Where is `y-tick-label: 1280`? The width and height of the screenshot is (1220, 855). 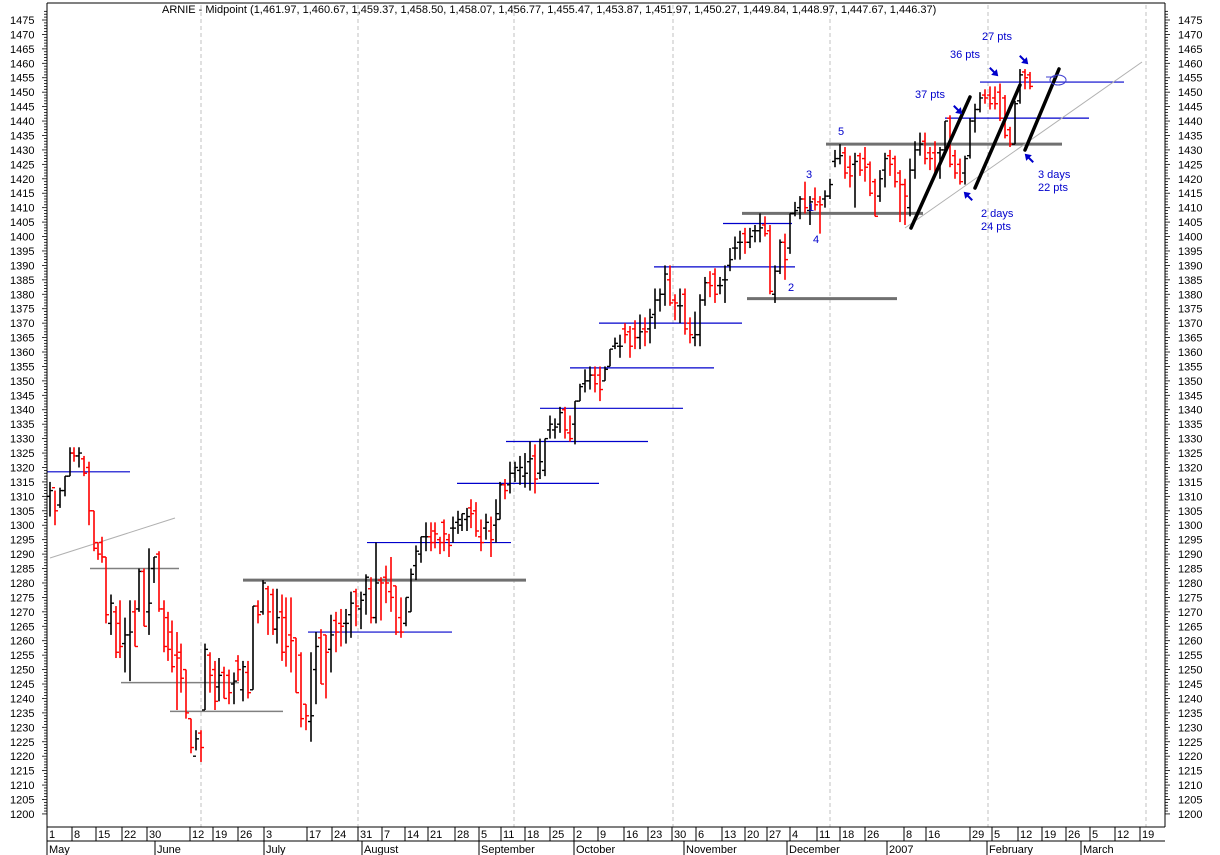 y-tick-label: 1280 is located at coordinates (1190, 584).